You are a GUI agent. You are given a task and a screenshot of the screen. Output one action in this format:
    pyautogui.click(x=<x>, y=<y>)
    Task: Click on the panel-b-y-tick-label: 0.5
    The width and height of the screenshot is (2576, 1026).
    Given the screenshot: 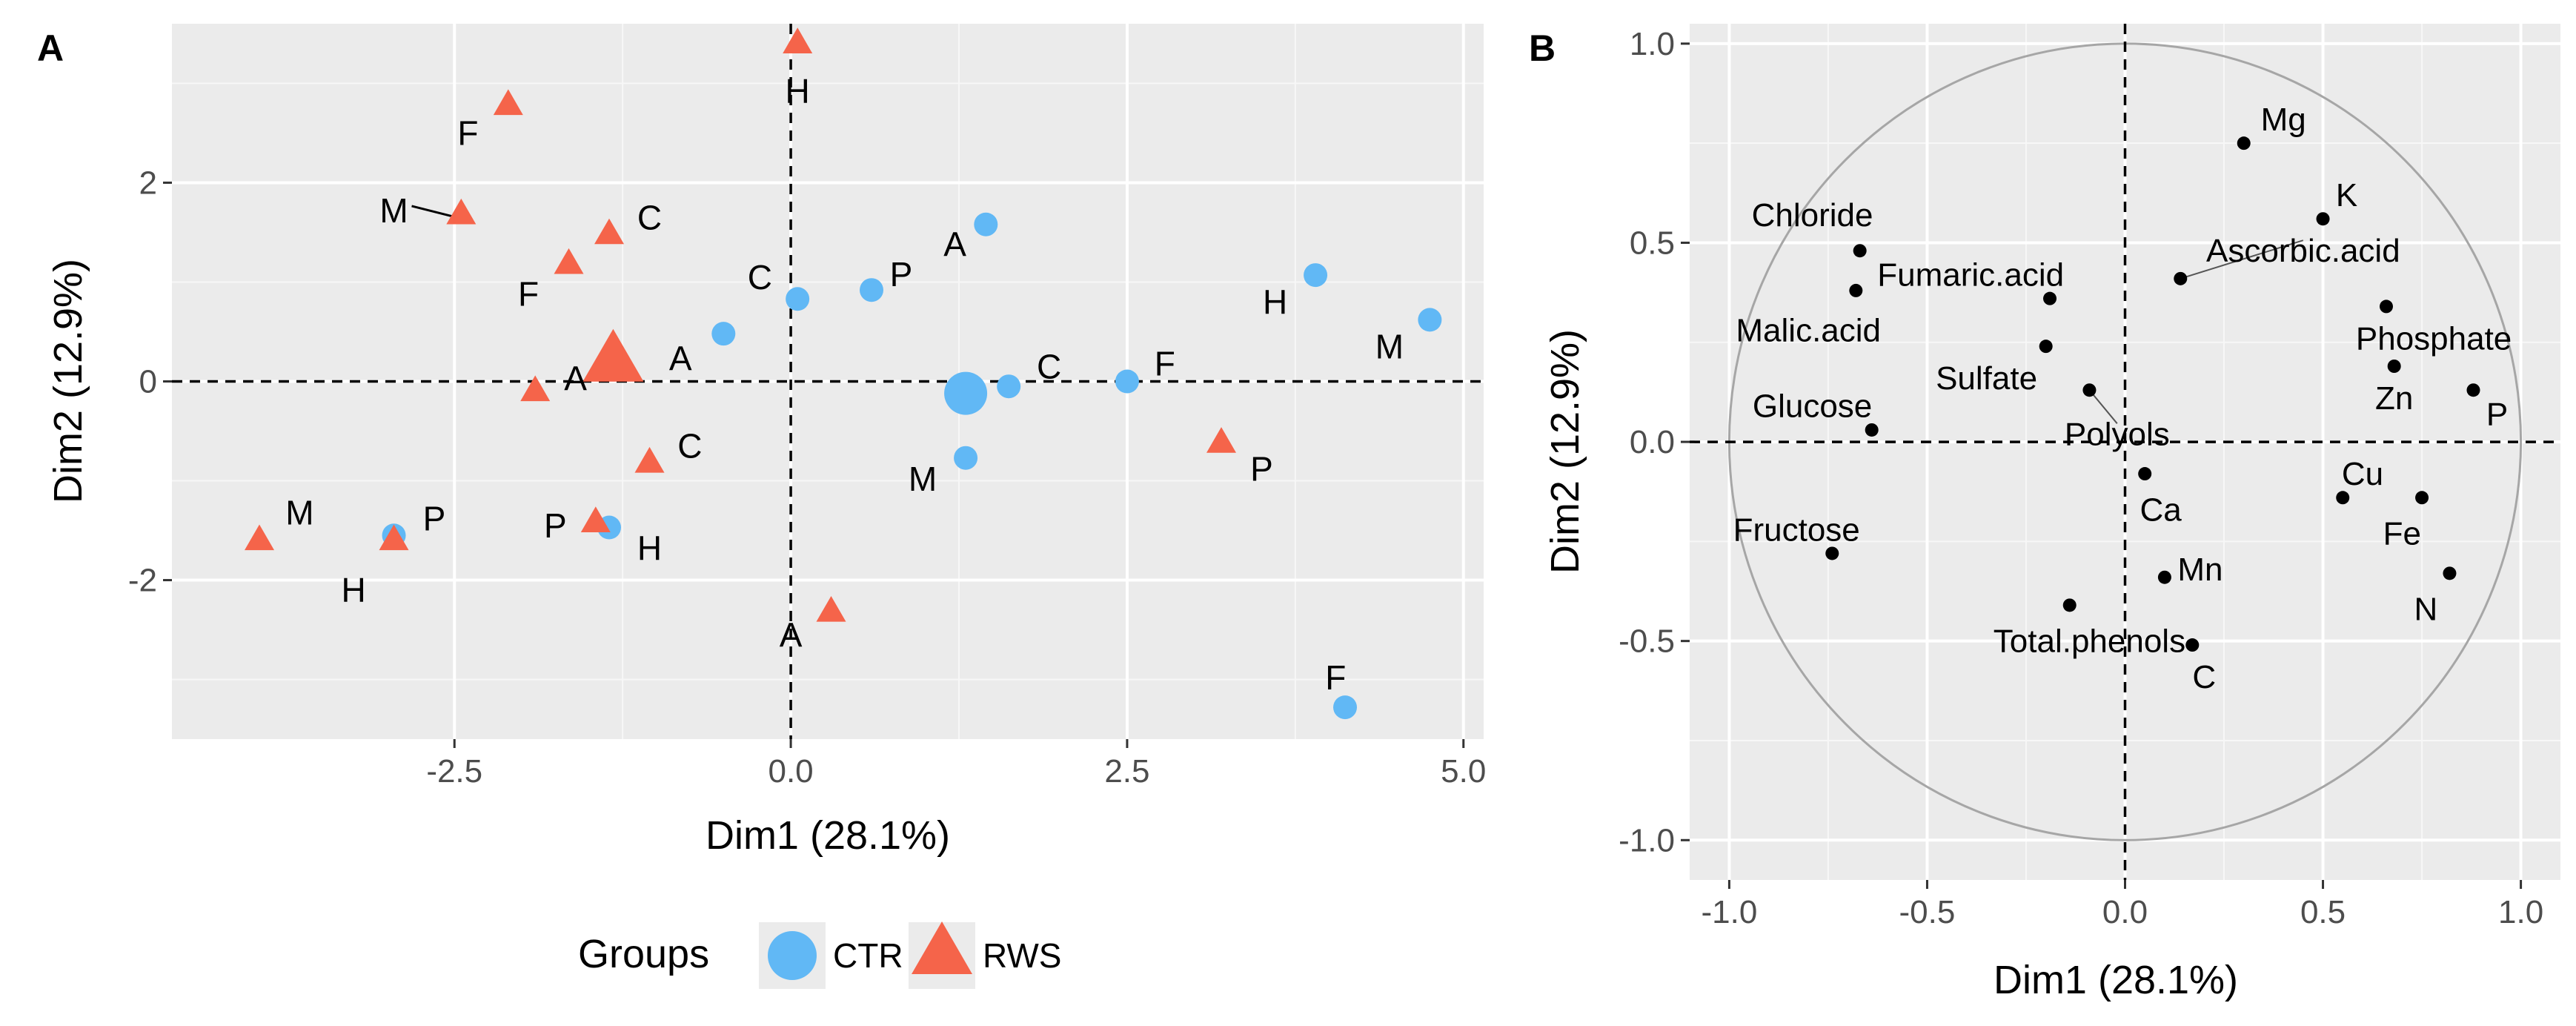 What is the action you would take?
    pyautogui.click(x=1652, y=243)
    